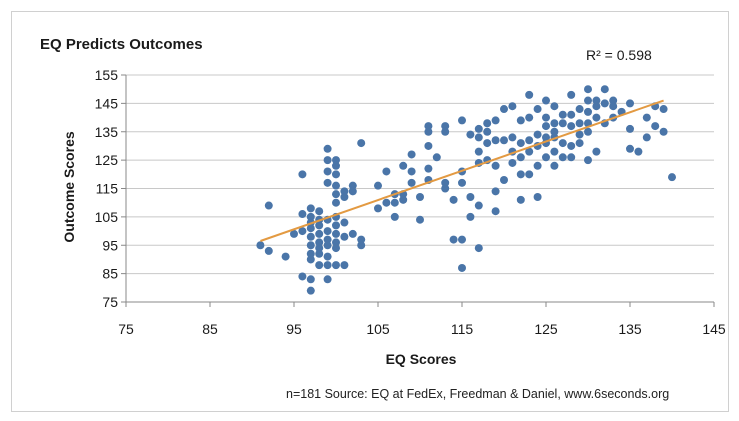 The image size is (739, 421). I want to click on chart-title: EQ Predicts Outcomes, so click(121, 44).